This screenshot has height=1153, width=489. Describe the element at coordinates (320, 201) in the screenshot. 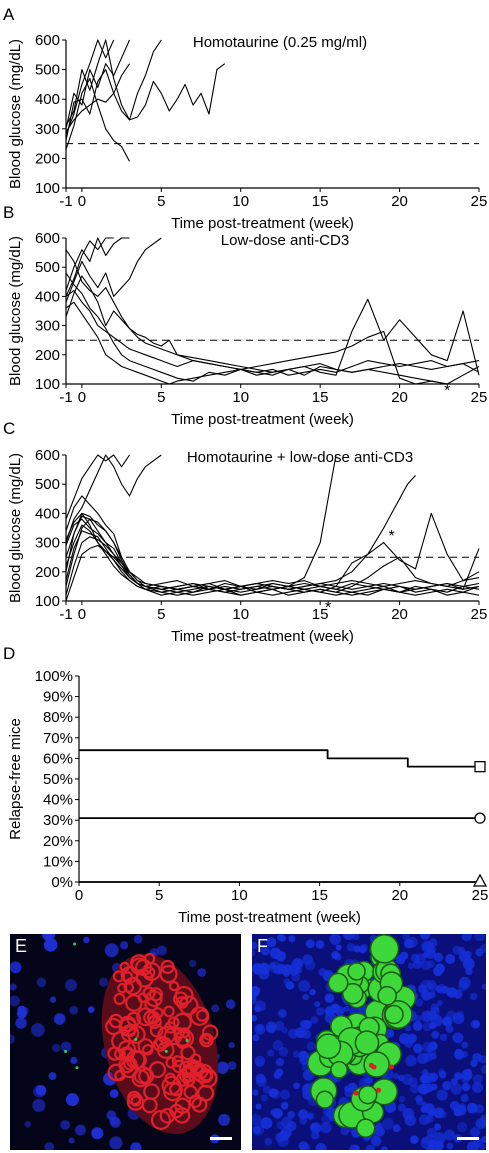

I see `x-tick-label: 15` at that location.